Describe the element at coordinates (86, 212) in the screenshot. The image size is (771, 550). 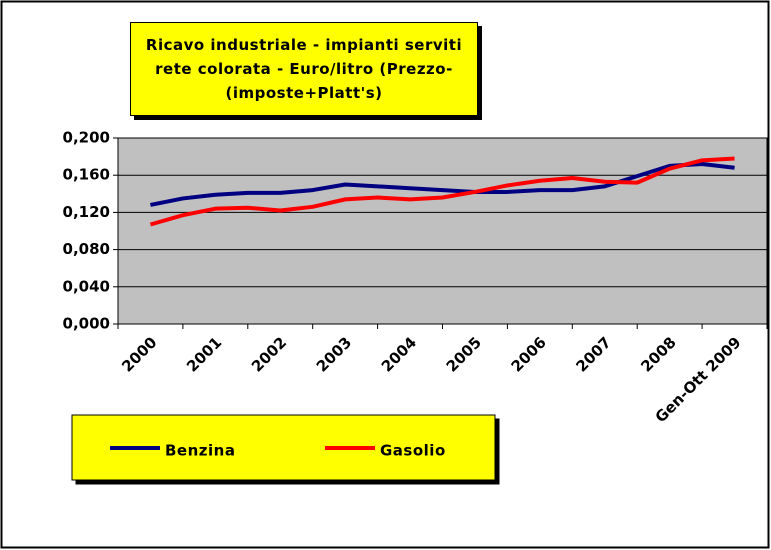
I see `y-tick-label: 0,120` at that location.